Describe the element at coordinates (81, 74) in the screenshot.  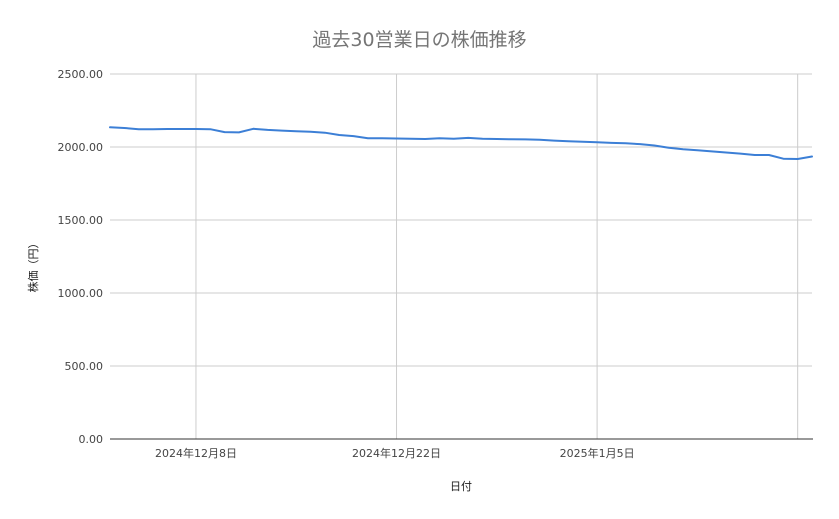
I see `y-tick-label: 2500.00` at that location.